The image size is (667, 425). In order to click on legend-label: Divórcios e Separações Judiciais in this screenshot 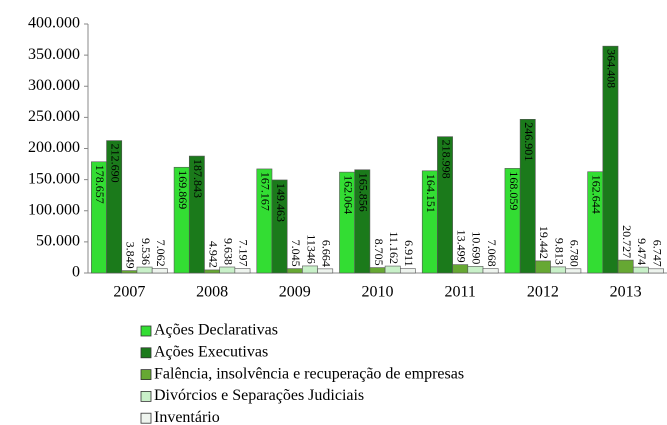, I will do `click(259, 395)`.